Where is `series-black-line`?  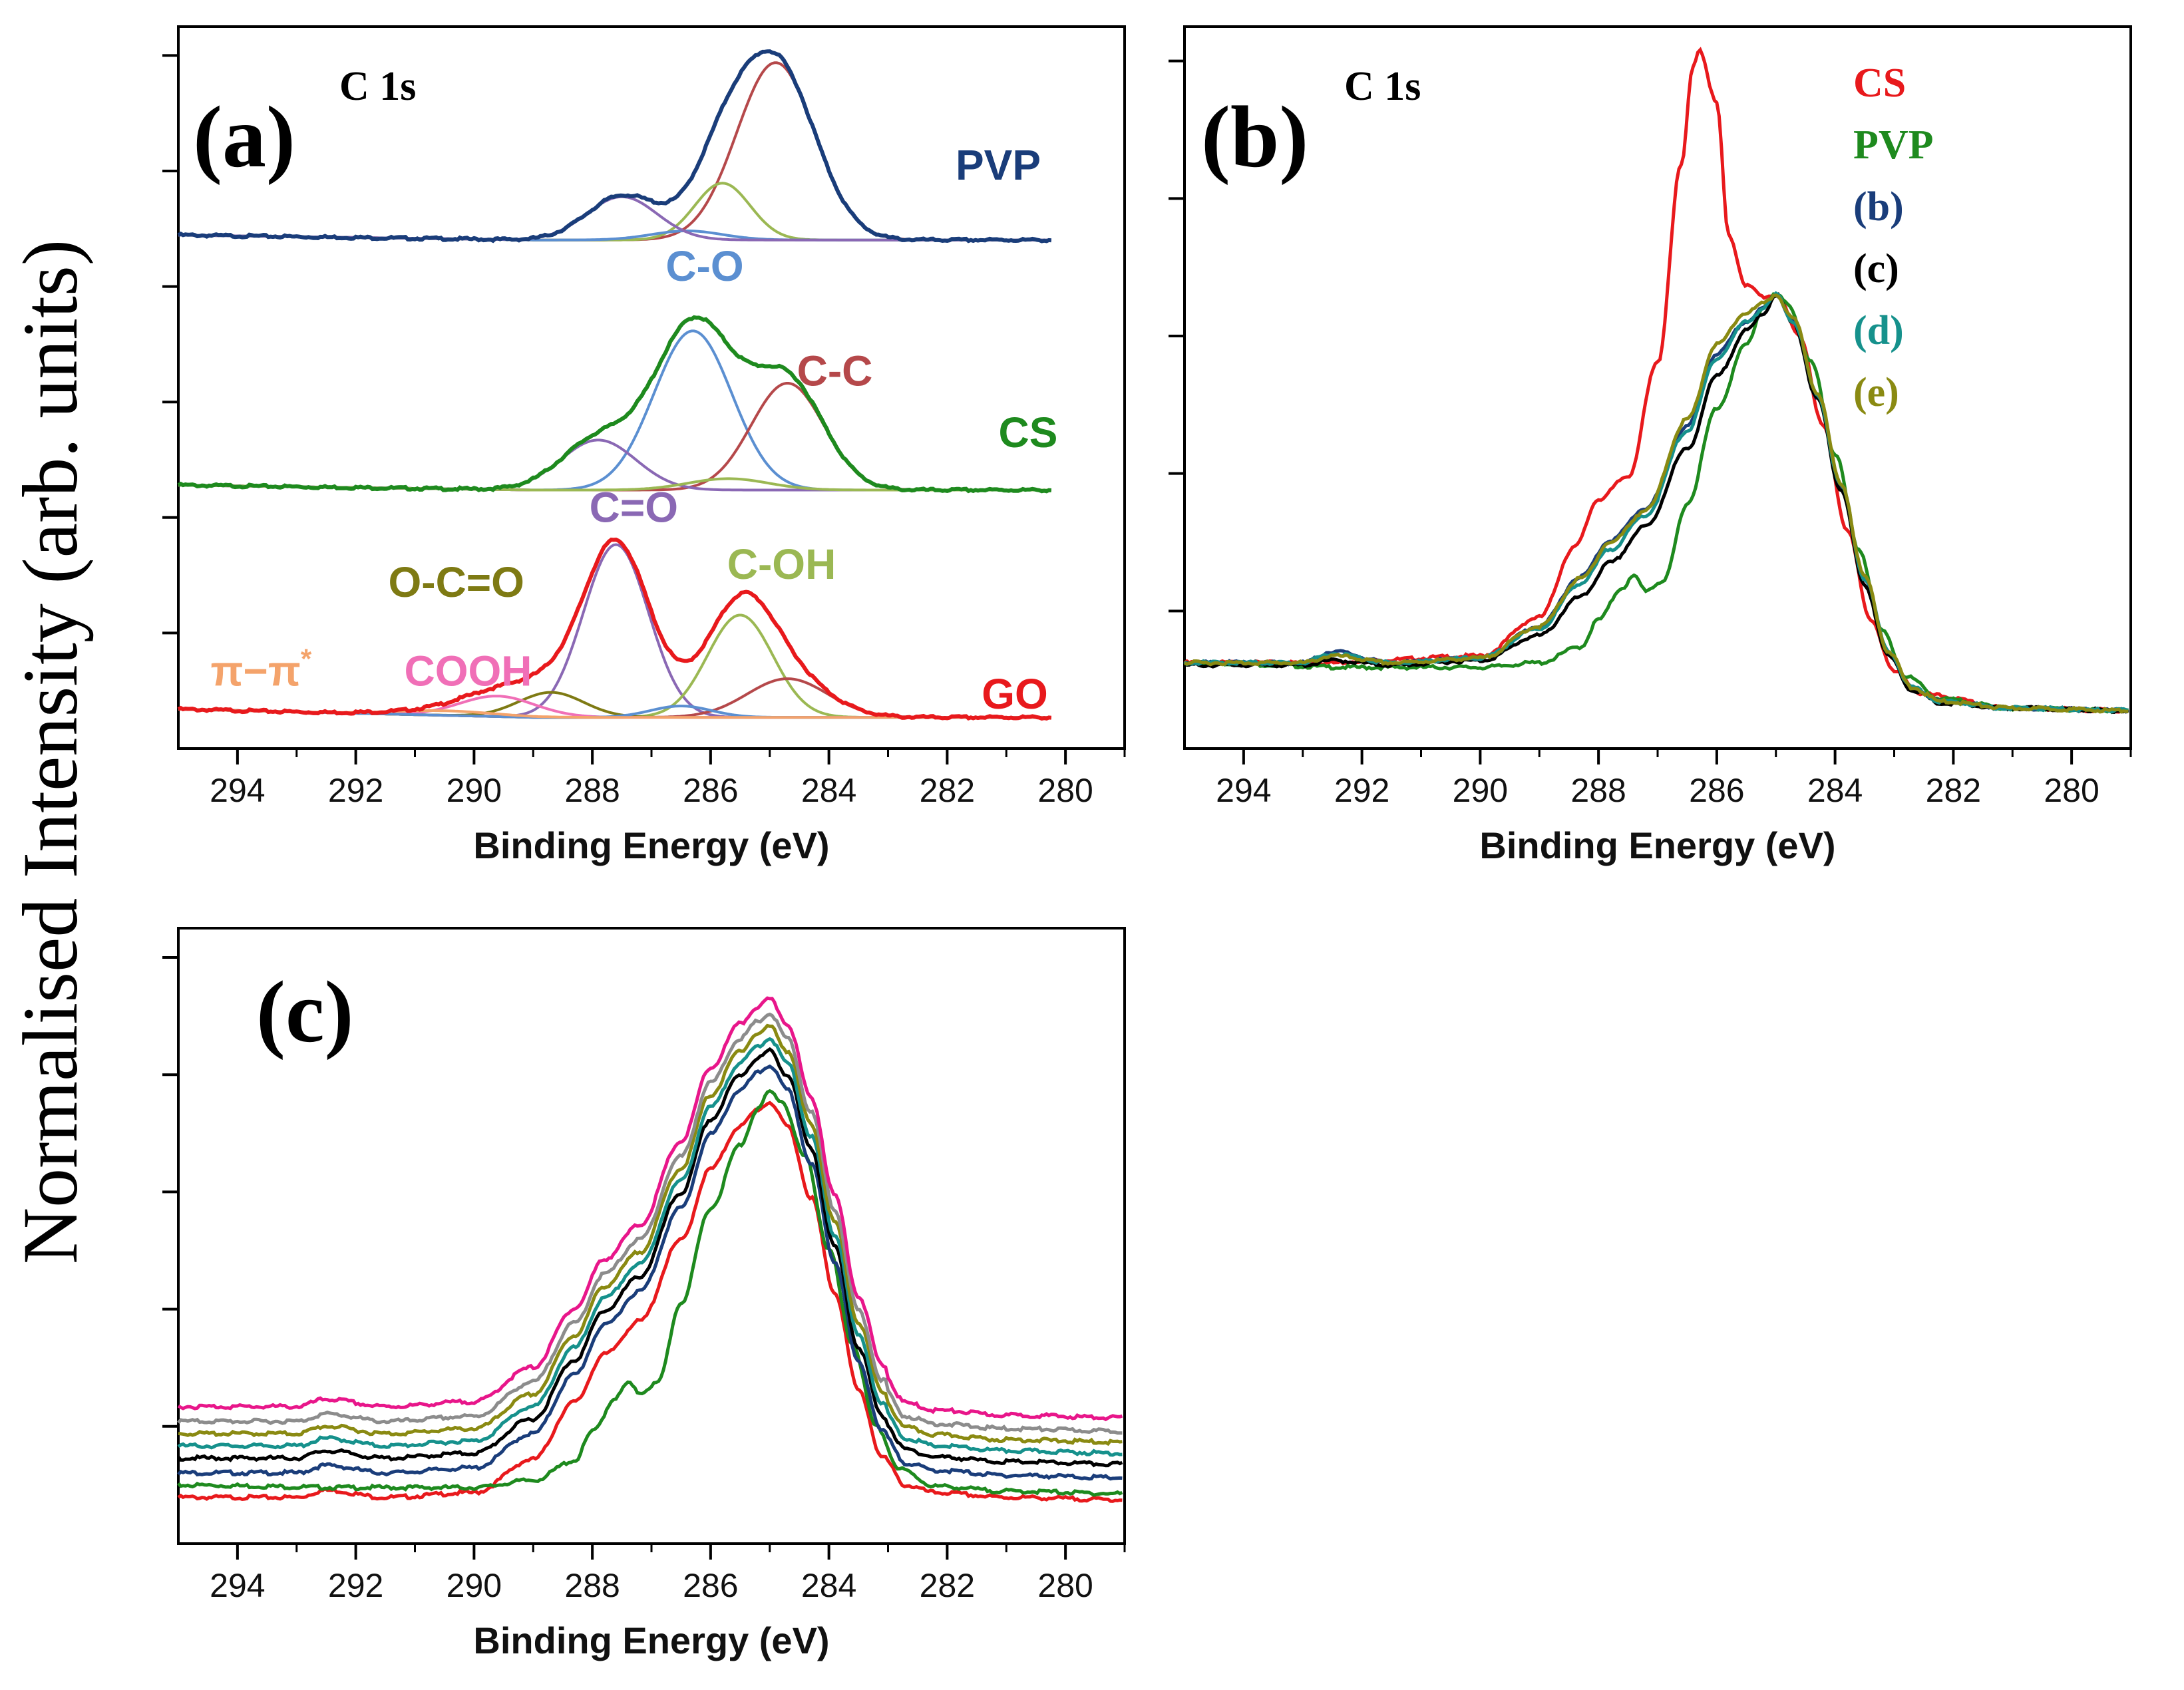 series-black-line is located at coordinates (650, 1257).